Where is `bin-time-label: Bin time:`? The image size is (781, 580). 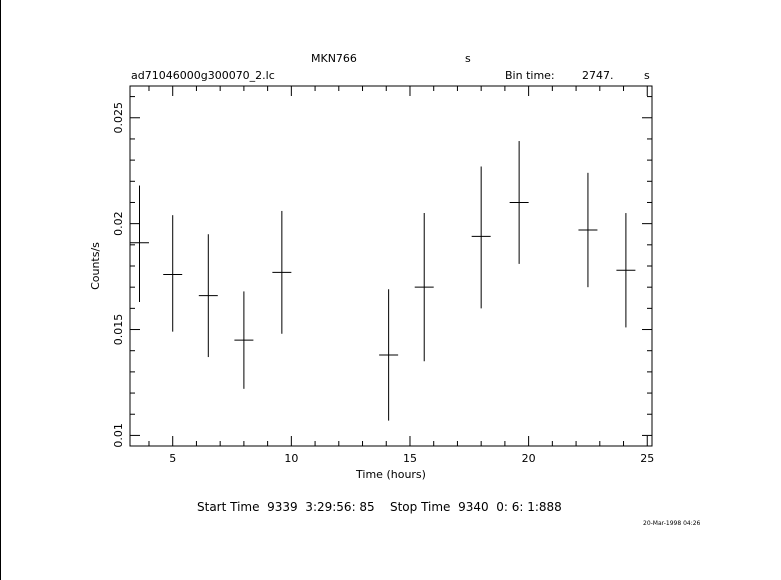
bin-time-label: Bin time: is located at coordinates (530, 75).